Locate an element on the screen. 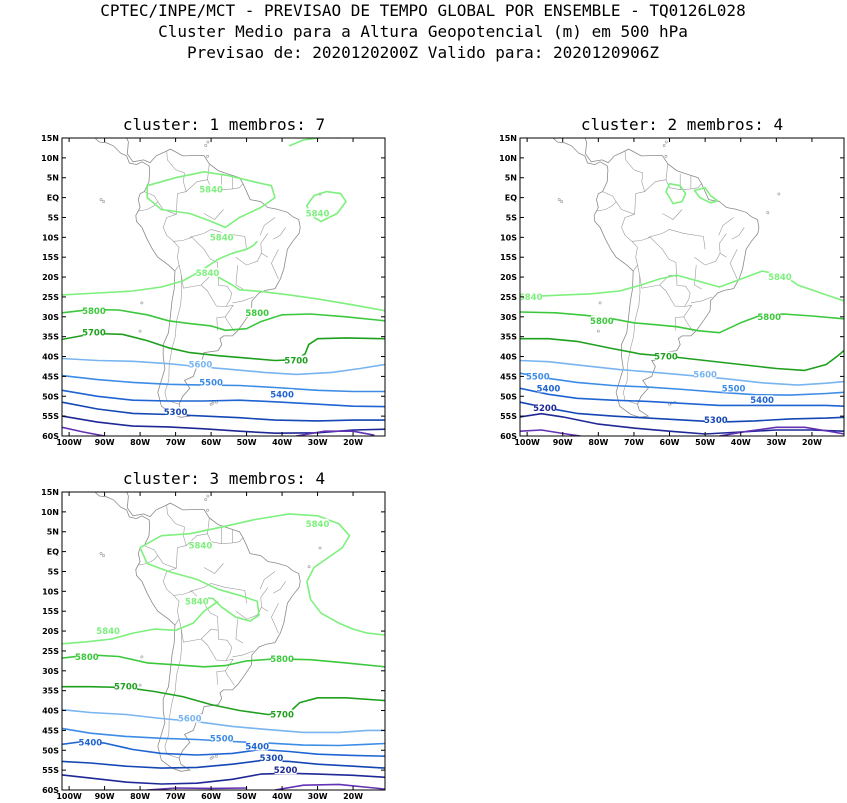 This screenshot has width=847, height=803. lat-tick-label: 5S is located at coordinates (512, 217).